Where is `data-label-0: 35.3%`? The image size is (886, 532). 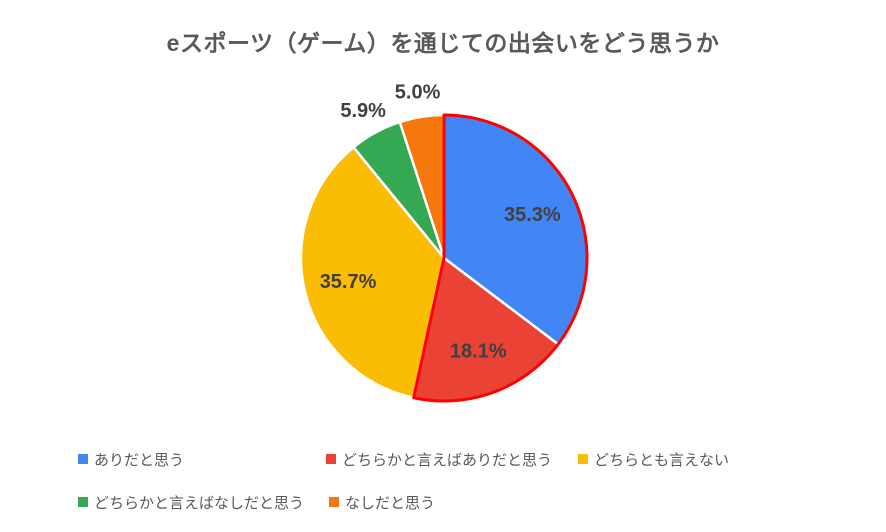
data-label-0: 35.3% is located at coordinates (532, 215).